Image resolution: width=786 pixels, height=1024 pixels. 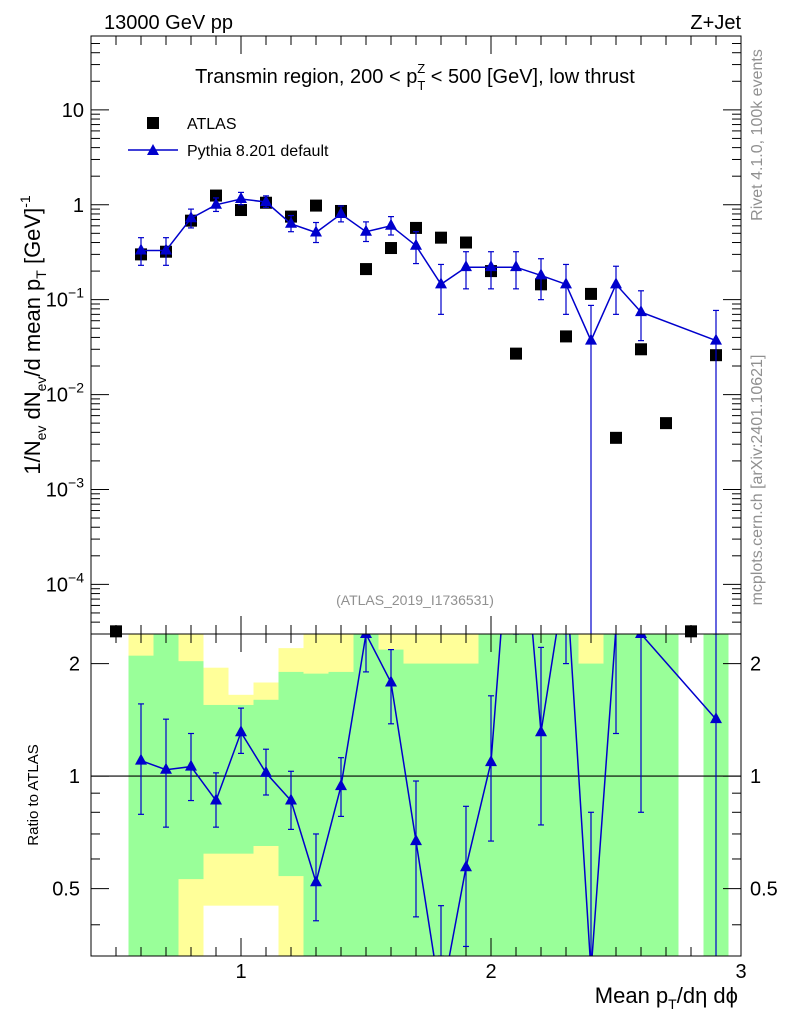 What do you see at coordinates (74, 665) in the screenshot?
I see `ratio-y-tick-label: 2` at bounding box center [74, 665].